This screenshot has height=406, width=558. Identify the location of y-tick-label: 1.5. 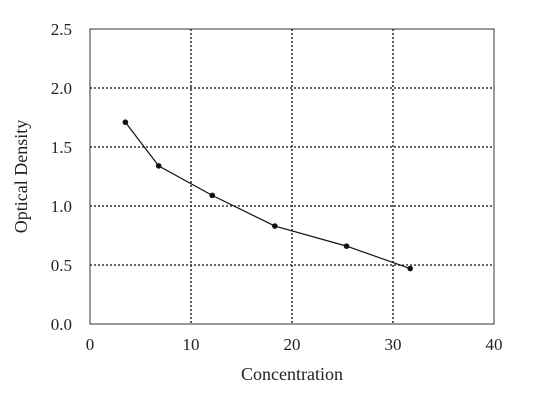
(61, 147).